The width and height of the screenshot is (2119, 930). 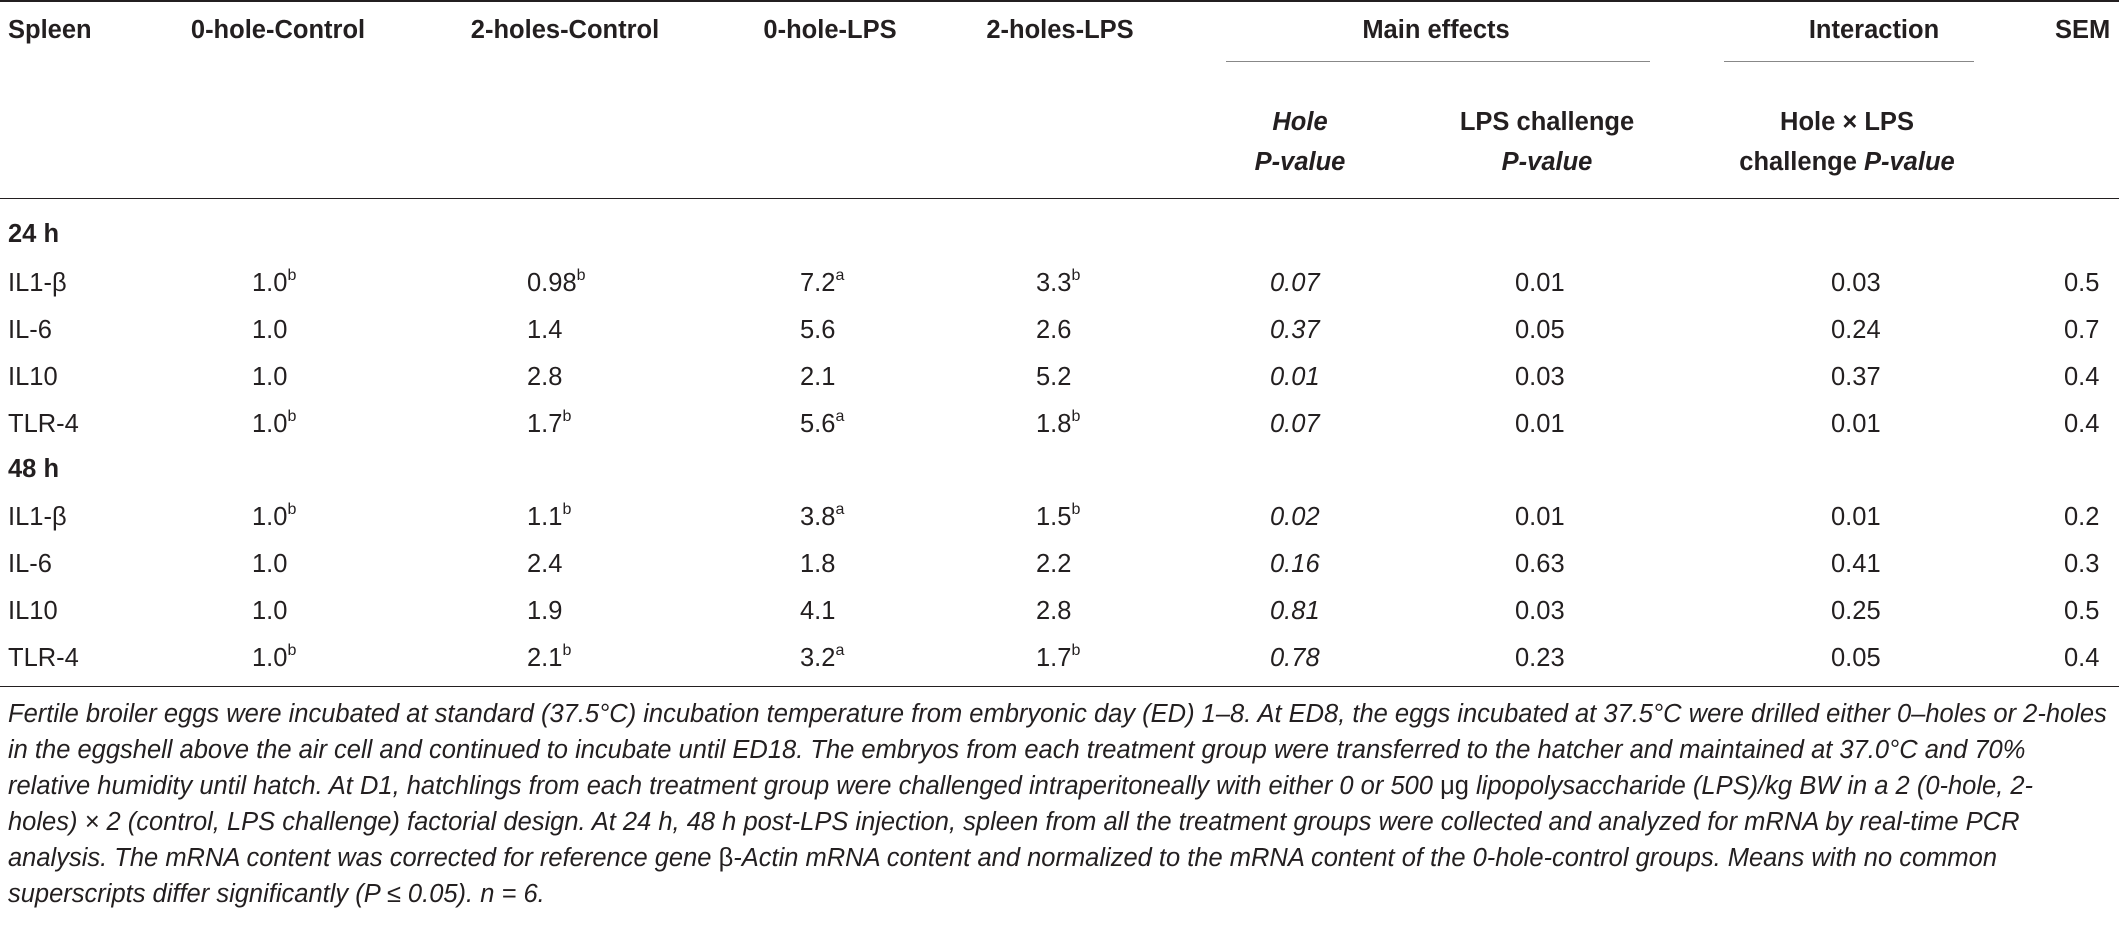 What do you see at coordinates (1547, 122) in the screenshot?
I see `subheader-lps-line1: LPS challenge` at bounding box center [1547, 122].